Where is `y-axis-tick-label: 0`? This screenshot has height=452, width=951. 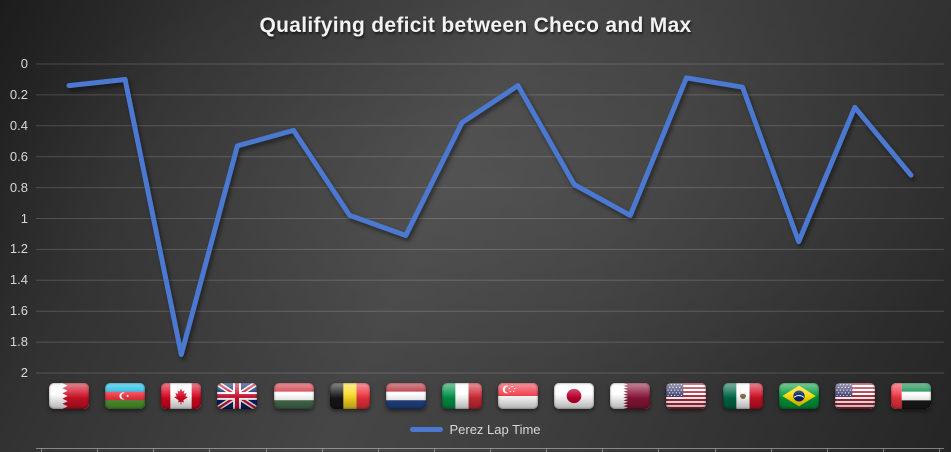 y-axis-tick-label: 0 is located at coordinates (24, 63).